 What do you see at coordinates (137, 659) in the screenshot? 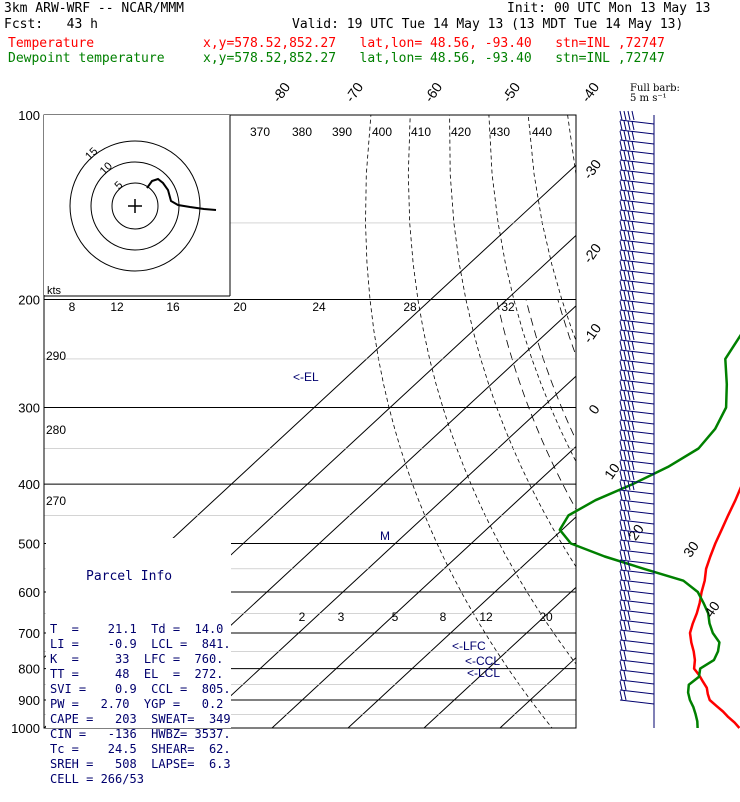
I see `parcel-info-row: K = 33 LFC = 760.` at bounding box center [137, 659].